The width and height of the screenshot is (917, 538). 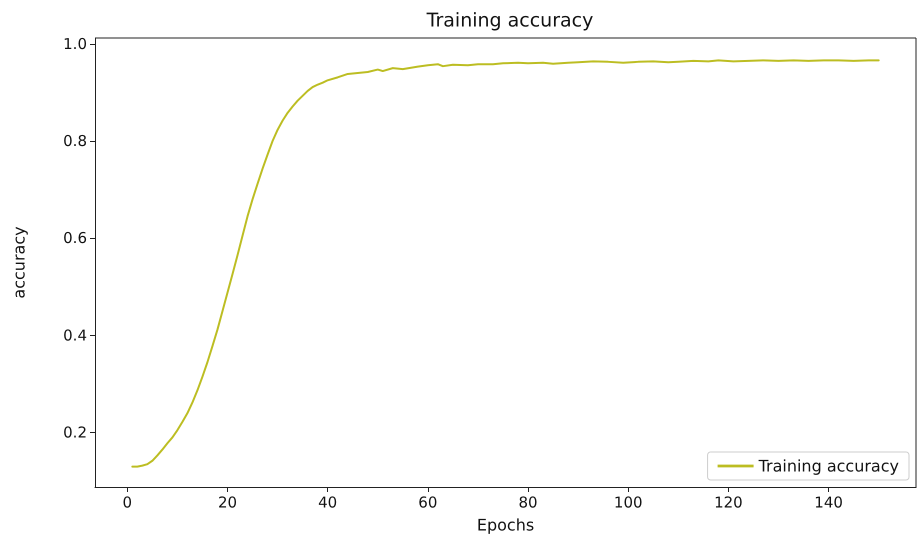 I want to click on x-tick-label: 140, so click(x=828, y=503).